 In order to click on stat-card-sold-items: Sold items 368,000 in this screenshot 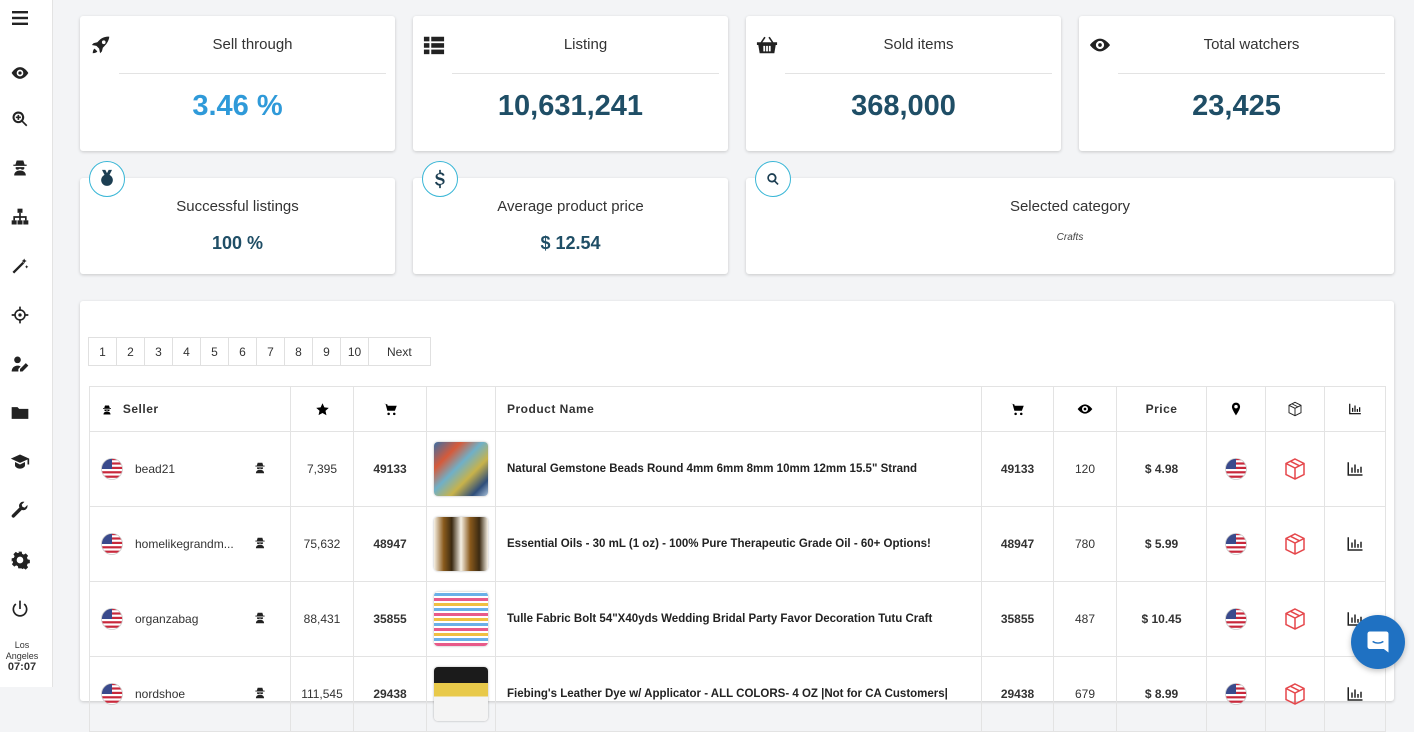, I will do `click(903, 83)`.